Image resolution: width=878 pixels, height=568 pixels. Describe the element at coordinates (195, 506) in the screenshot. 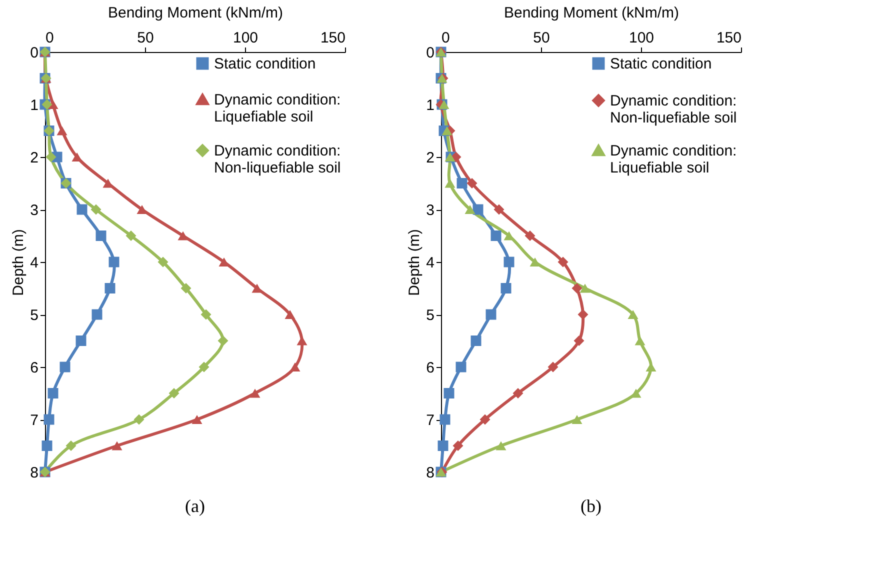

I see `text: (a)` at that location.